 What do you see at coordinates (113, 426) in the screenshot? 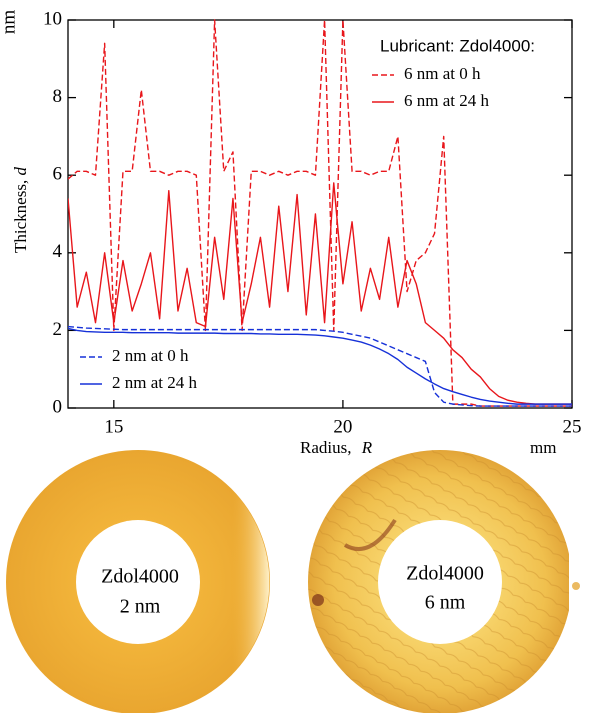
I see `x-tick-label: 15` at bounding box center [113, 426].